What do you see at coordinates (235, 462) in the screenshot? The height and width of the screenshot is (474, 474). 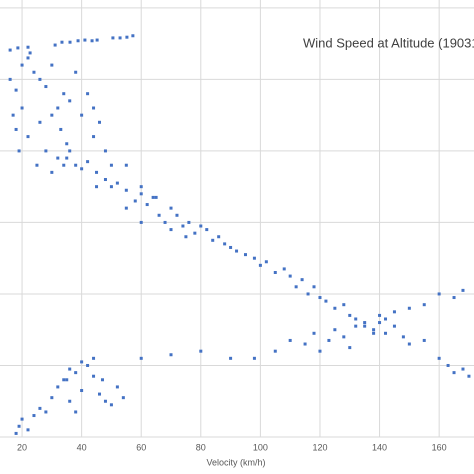 I see `x-axis-label: Velocity (km/h)` at bounding box center [235, 462].